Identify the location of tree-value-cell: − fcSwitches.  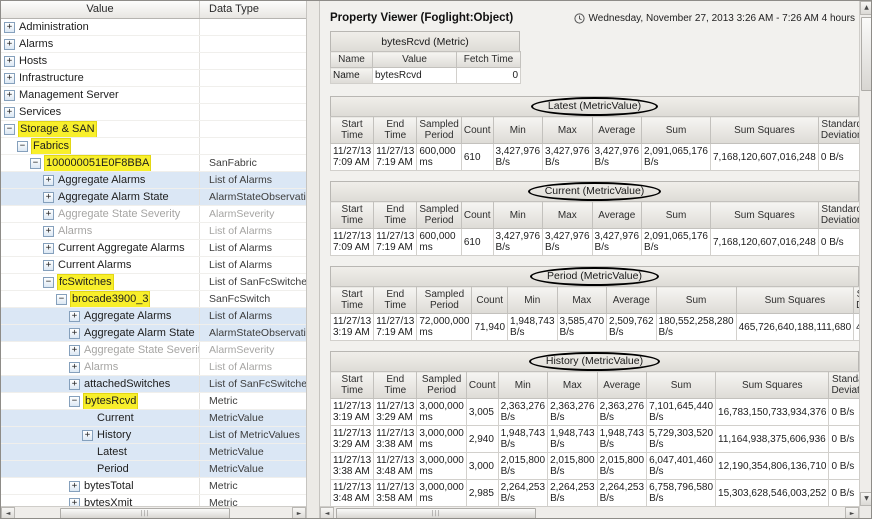
(100, 282).